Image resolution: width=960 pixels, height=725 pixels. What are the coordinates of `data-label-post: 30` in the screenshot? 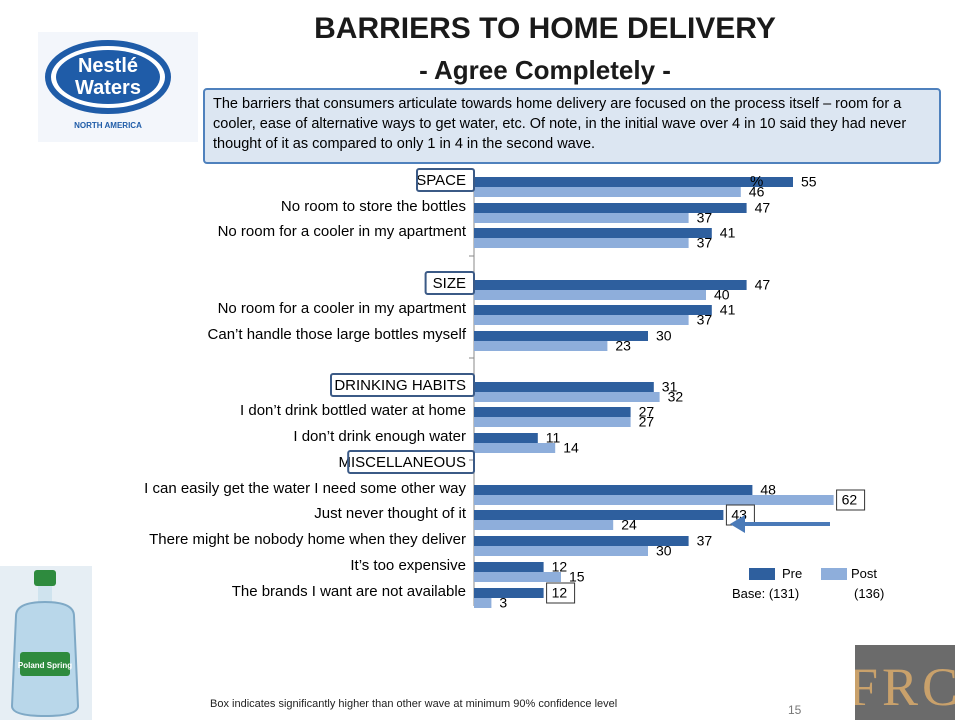 It's located at (664, 551).